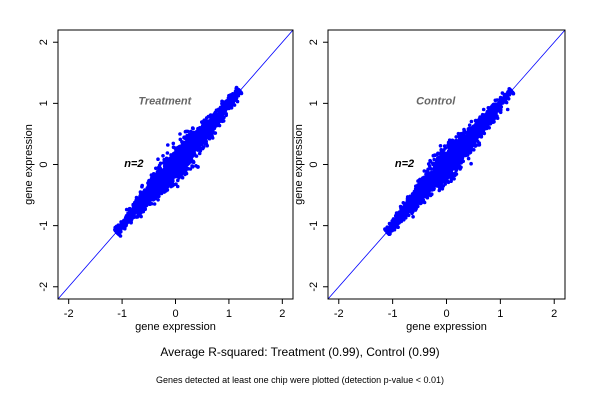  I want to click on x-tick-label: 1, so click(229, 314).